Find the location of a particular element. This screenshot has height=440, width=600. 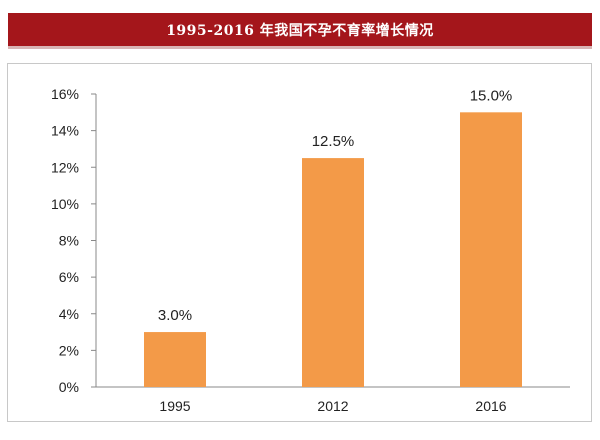

y-tick-label: 14% is located at coordinates (65, 131).